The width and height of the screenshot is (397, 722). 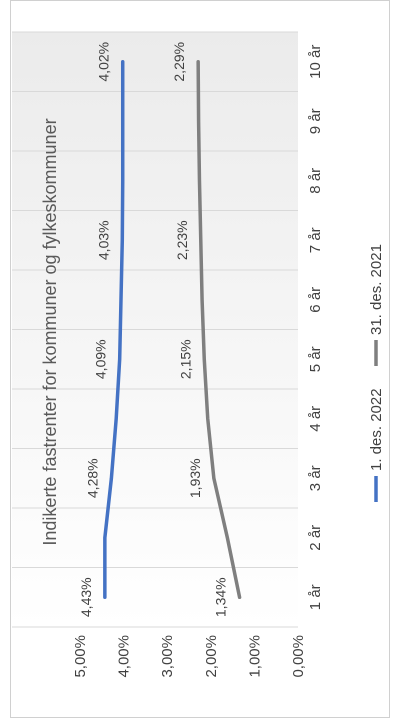 I want to click on data-label: 1,93%, so click(x=195, y=478).